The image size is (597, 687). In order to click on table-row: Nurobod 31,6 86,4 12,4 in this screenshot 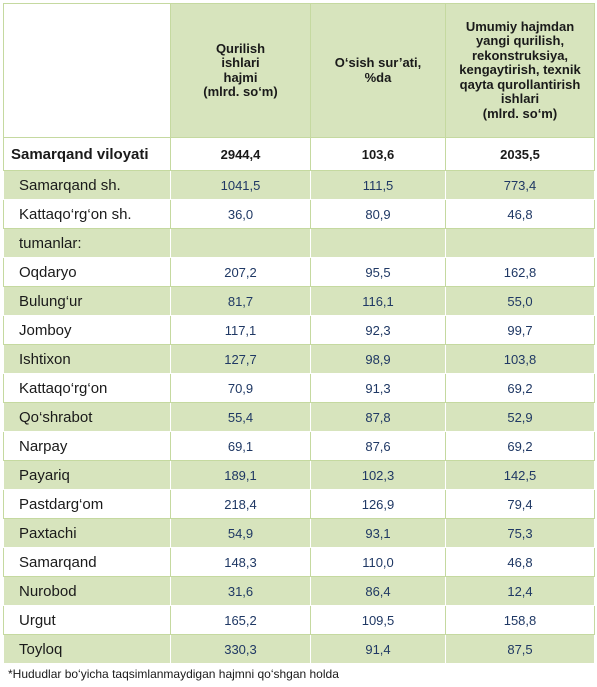, I will do `click(299, 591)`.